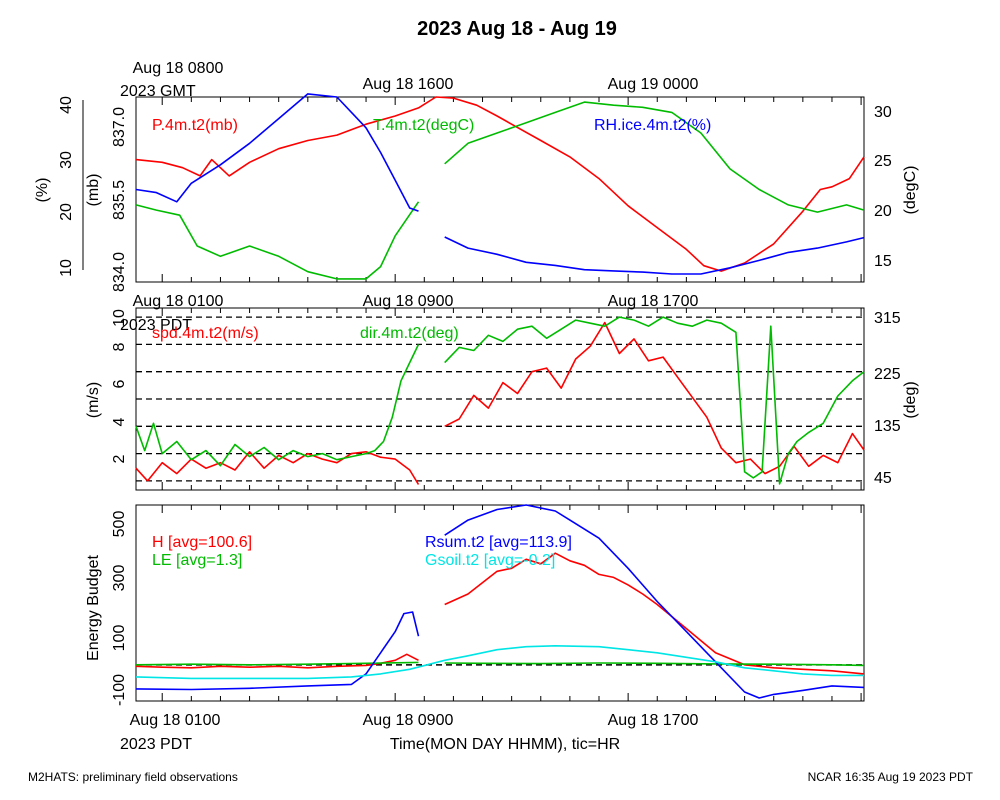 This screenshot has width=1000, height=800. Describe the element at coordinates (119, 638) in the screenshot. I see `eb-tick-100: 100` at that location.